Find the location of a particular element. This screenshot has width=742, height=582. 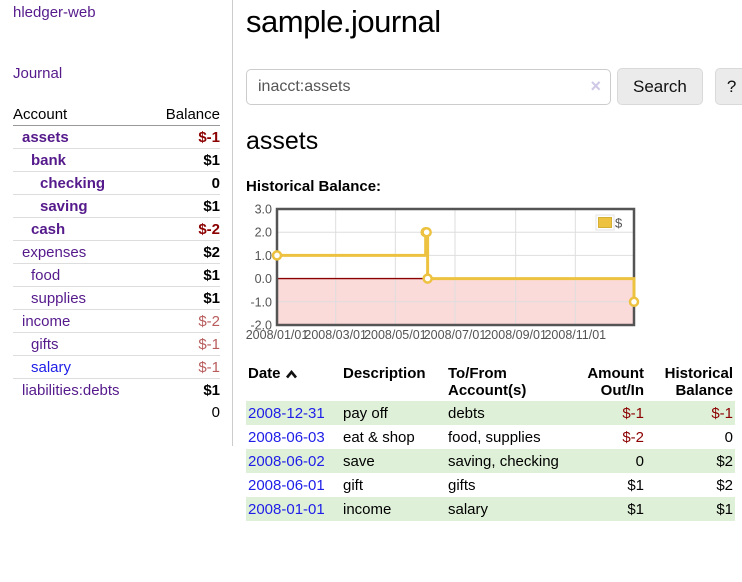

account-row: salary $-1 is located at coordinates (116, 367).